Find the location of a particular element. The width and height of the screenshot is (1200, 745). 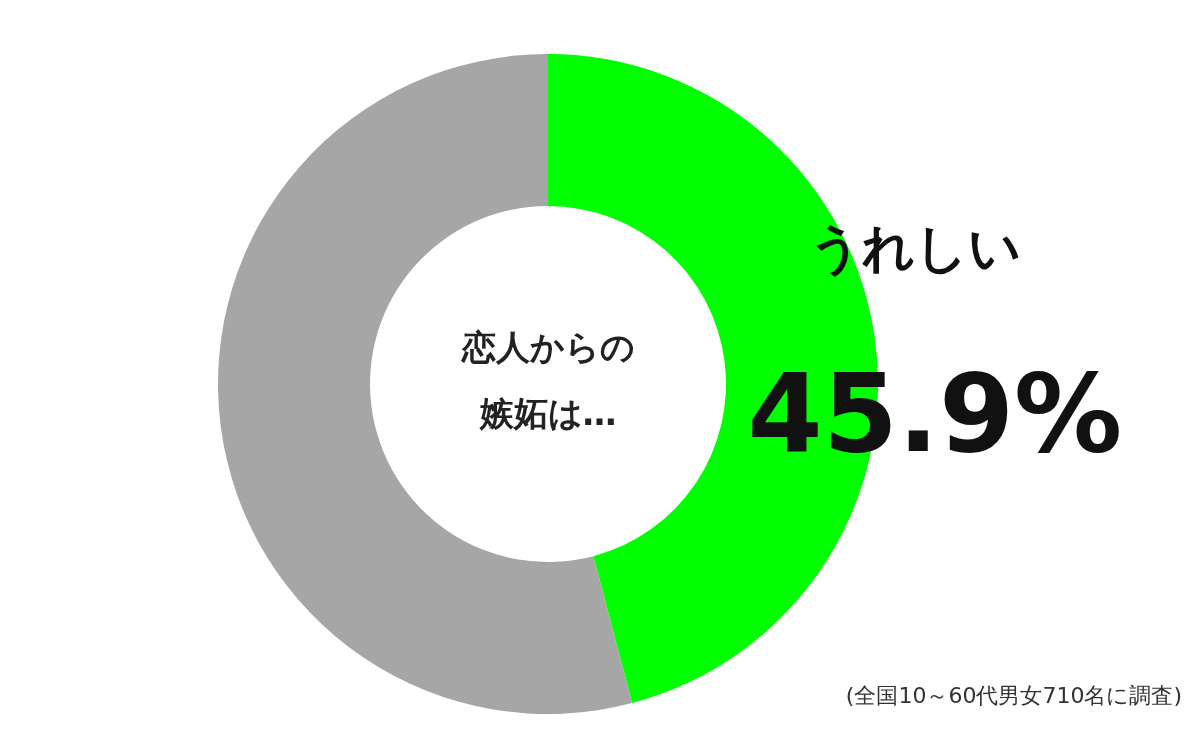

slice-label: うれしい is located at coordinates (914, 248).